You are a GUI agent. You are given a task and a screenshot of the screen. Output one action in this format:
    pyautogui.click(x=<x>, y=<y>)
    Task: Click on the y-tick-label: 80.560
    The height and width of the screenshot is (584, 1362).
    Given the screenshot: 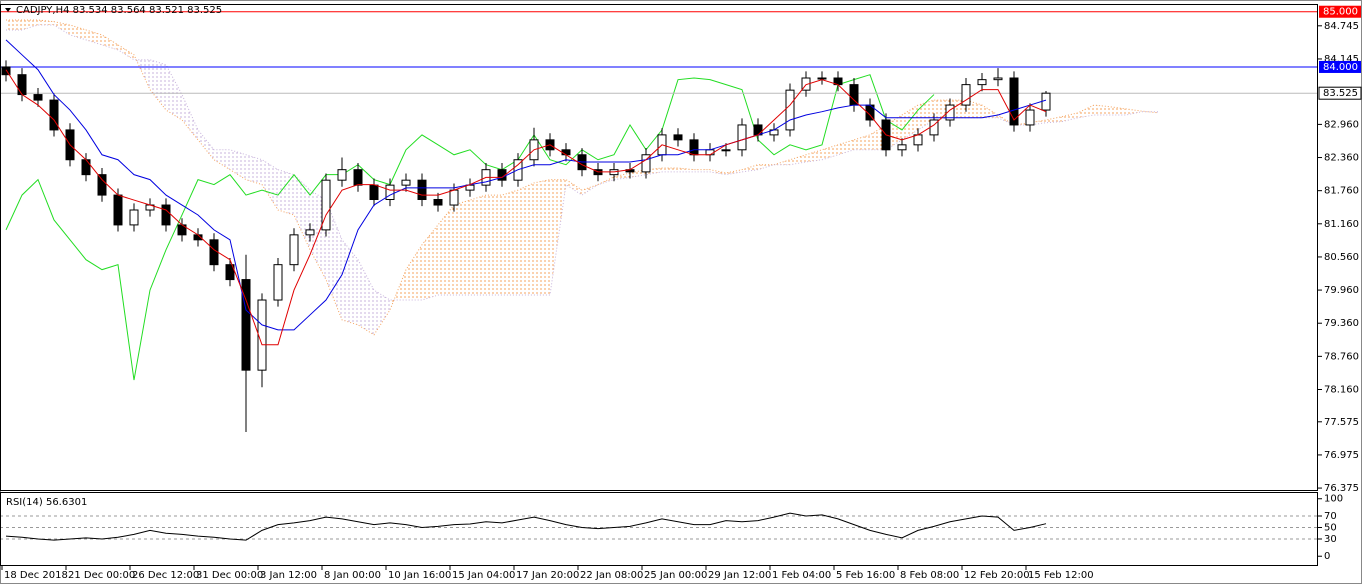 What is the action you would take?
    pyautogui.click(x=1341, y=257)
    